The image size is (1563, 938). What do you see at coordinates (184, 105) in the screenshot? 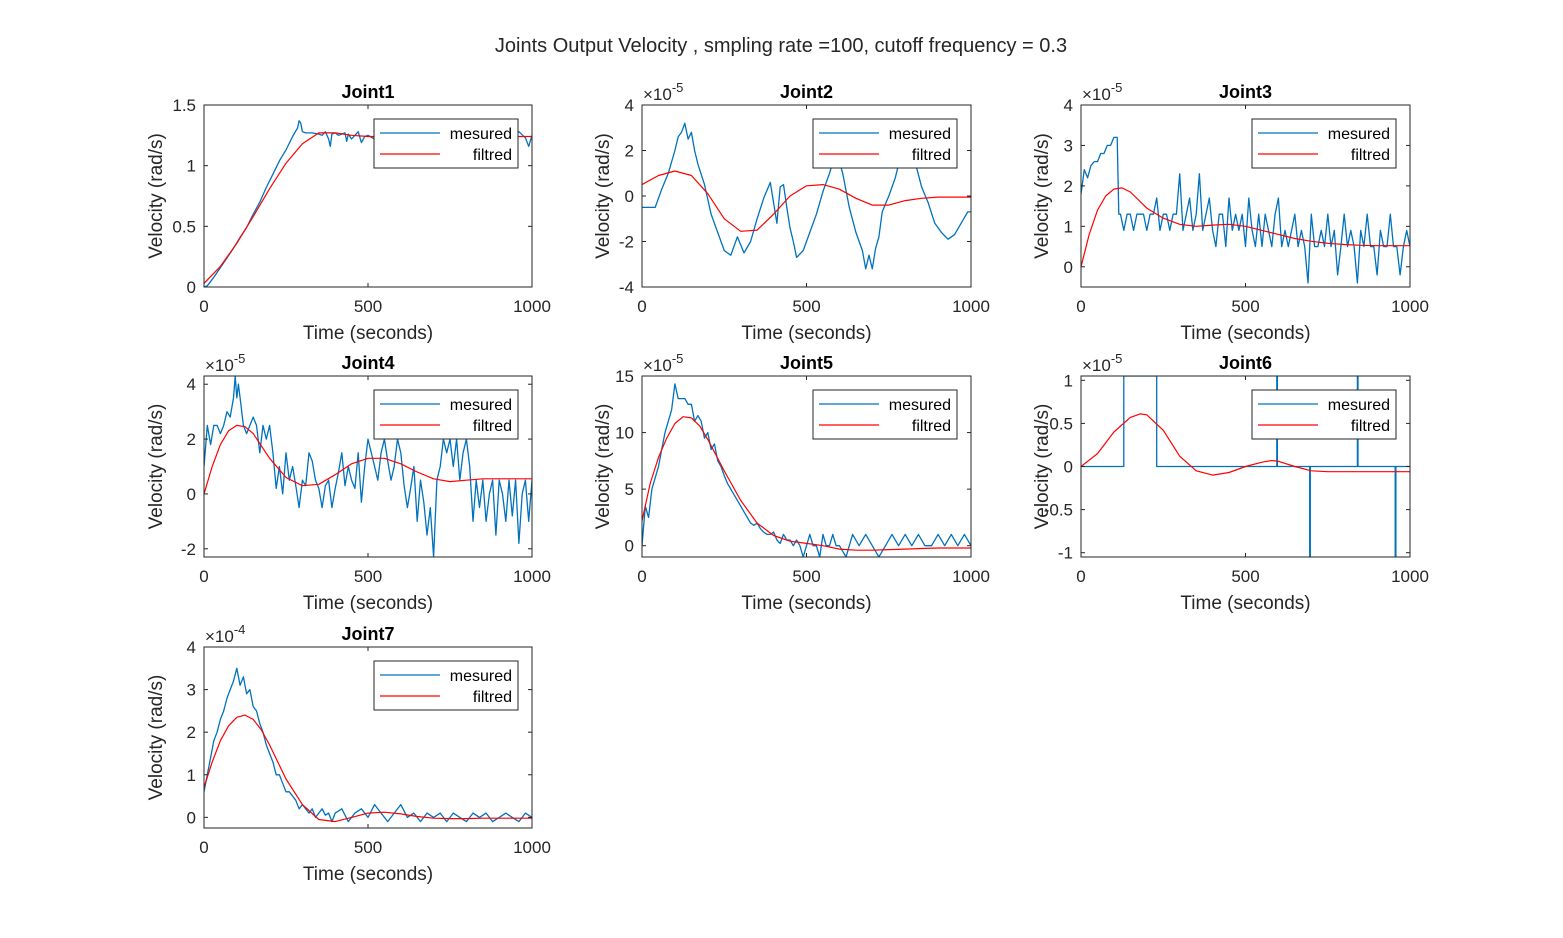
I see `y-tick-label: 1.5` at bounding box center [184, 105].